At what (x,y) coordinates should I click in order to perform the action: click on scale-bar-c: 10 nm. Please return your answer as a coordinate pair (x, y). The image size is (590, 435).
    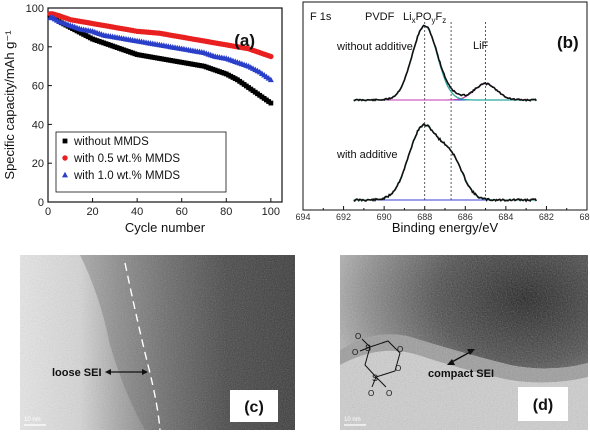
    Looking at the image, I should click on (32, 420).